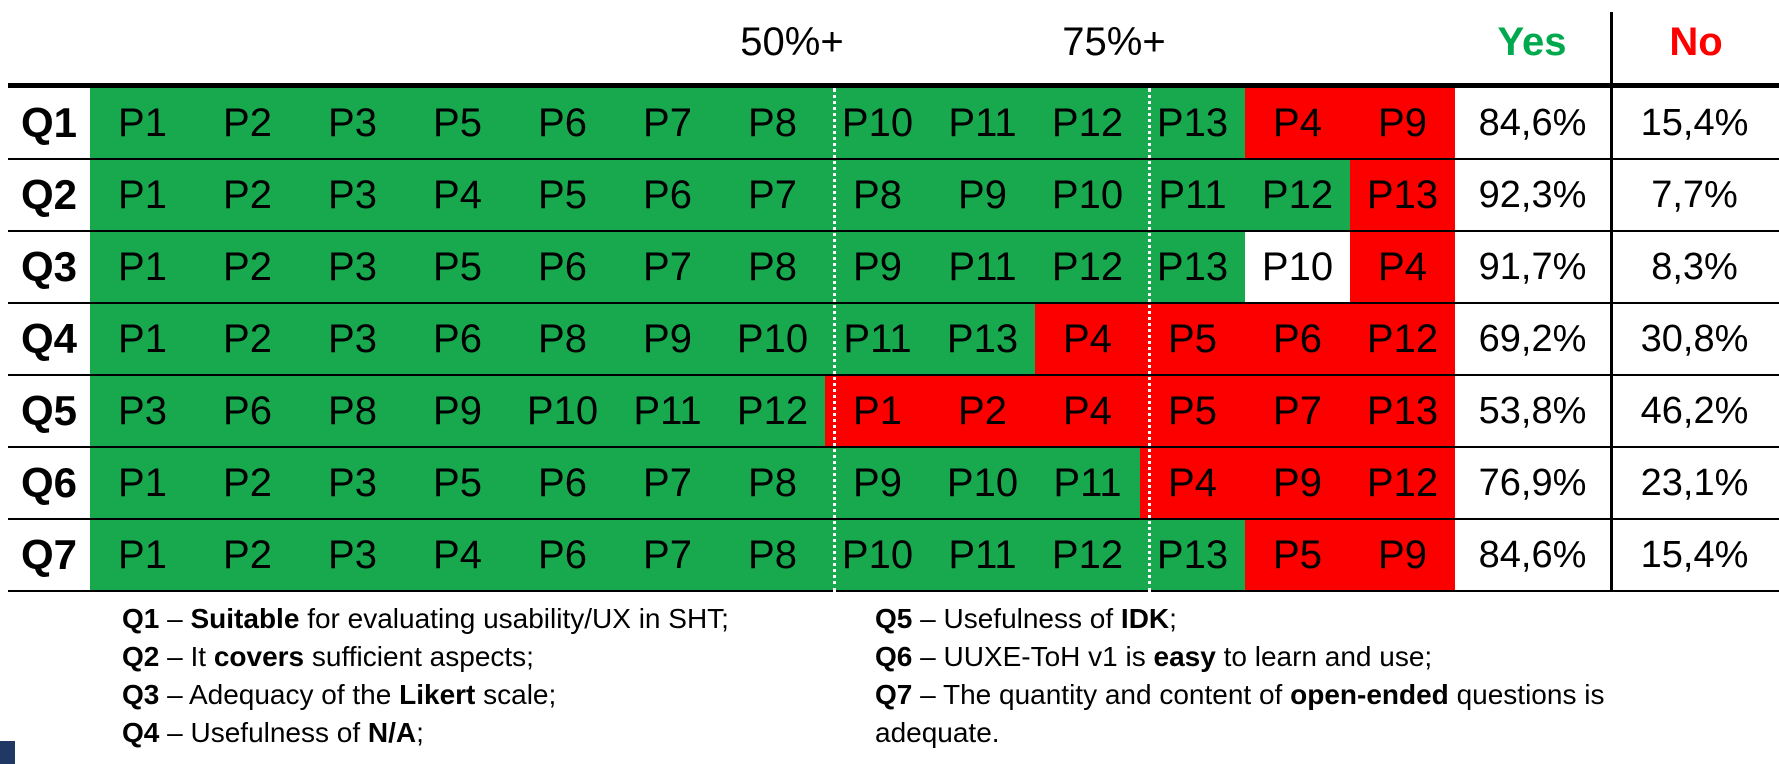 Image resolution: width=1779 pixels, height=764 pixels. I want to click on no-percentage-cell: 46,2%, so click(1694, 411).